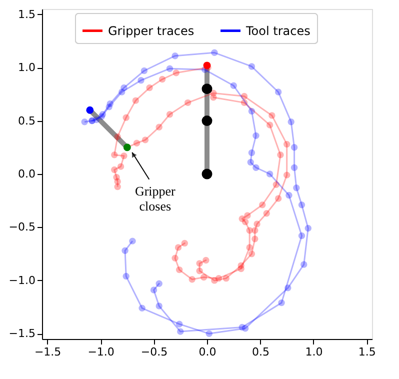 The height and width of the screenshot is (379, 399). What do you see at coordinates (48, 352) in the screenshot?
I see `x-tick-label: −1.5` at bounding box center [48, 352].